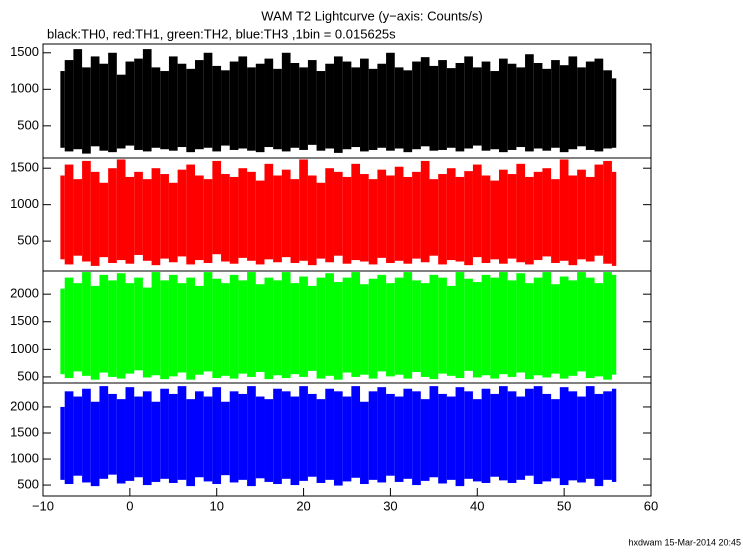  I want to click on x-tick-label: 10, so click(216, 505).